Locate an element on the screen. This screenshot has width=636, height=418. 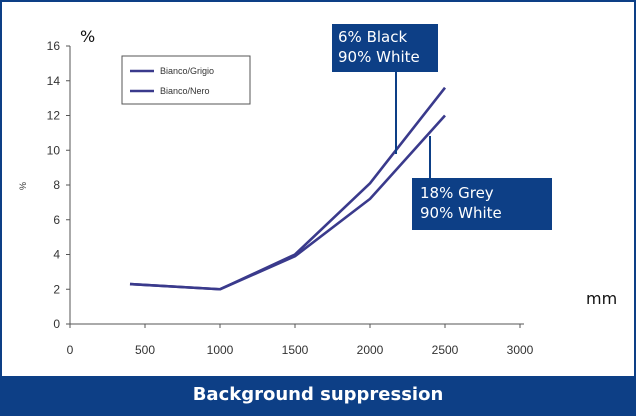
legend-box is located at coordinates (186, 80).